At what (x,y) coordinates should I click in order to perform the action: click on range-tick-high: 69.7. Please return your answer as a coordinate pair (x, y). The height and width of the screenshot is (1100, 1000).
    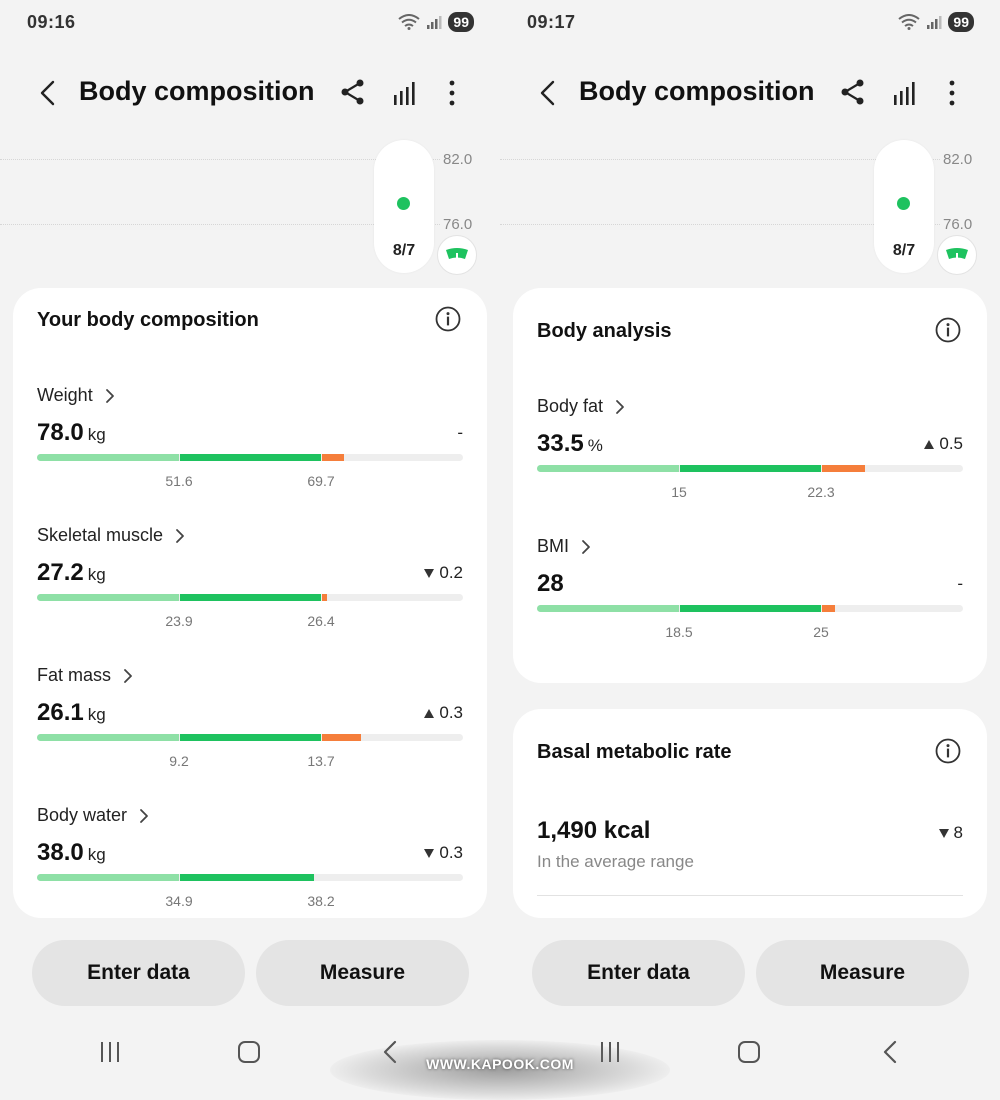
    Looking at the image, I should click on (321, 481).